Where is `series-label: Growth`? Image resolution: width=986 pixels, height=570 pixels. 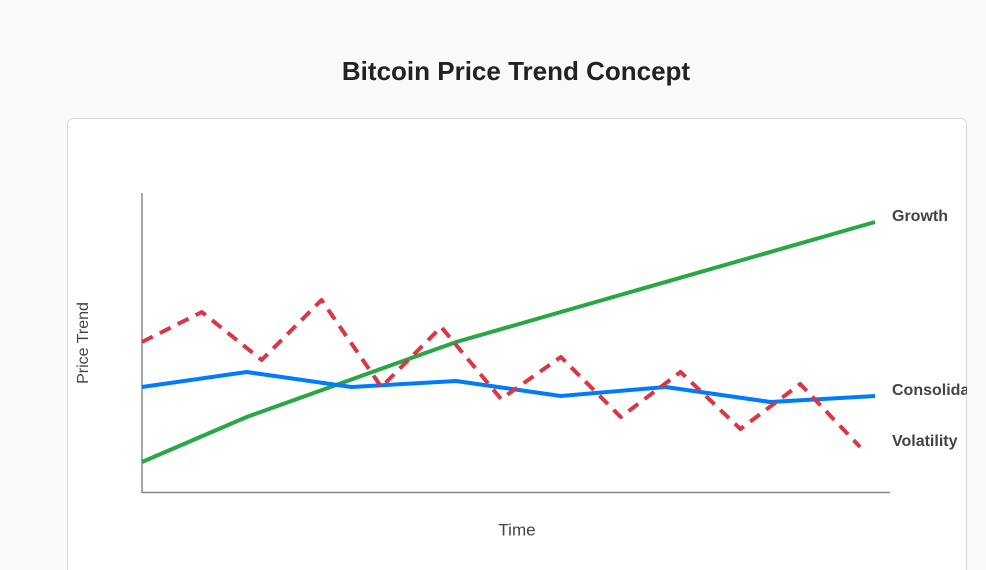 series-label: Growth is located at coordinates (920, 216).